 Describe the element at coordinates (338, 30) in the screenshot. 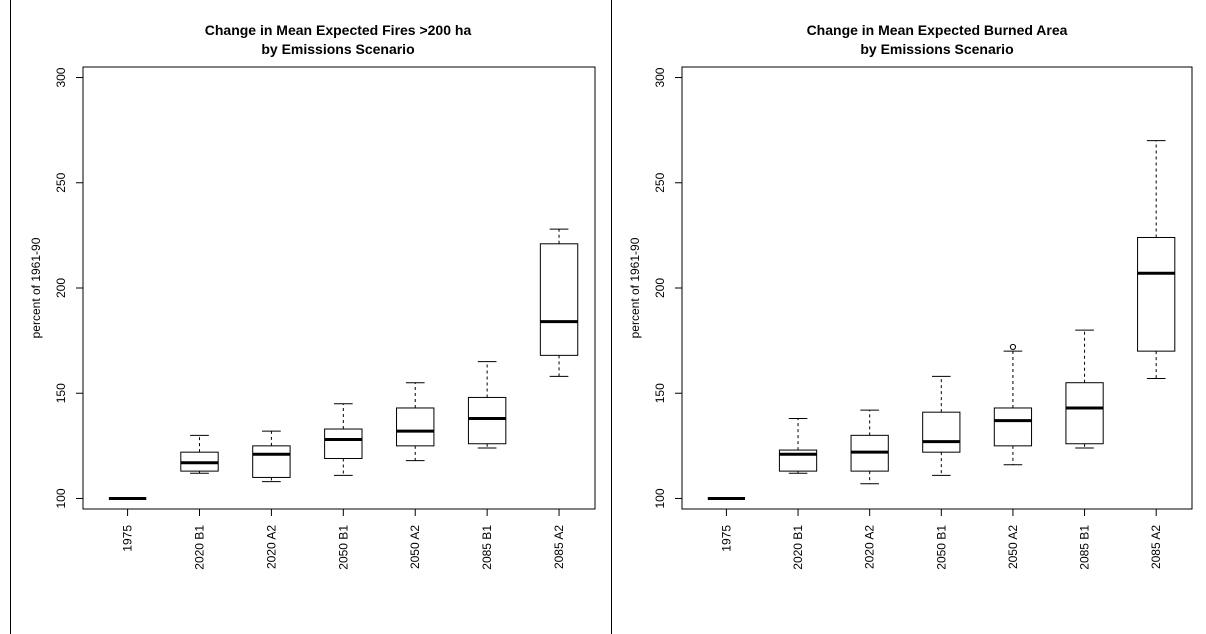

I see `chart-title-line-1: Change in Mean Expected Fires >200 ha` at that location.